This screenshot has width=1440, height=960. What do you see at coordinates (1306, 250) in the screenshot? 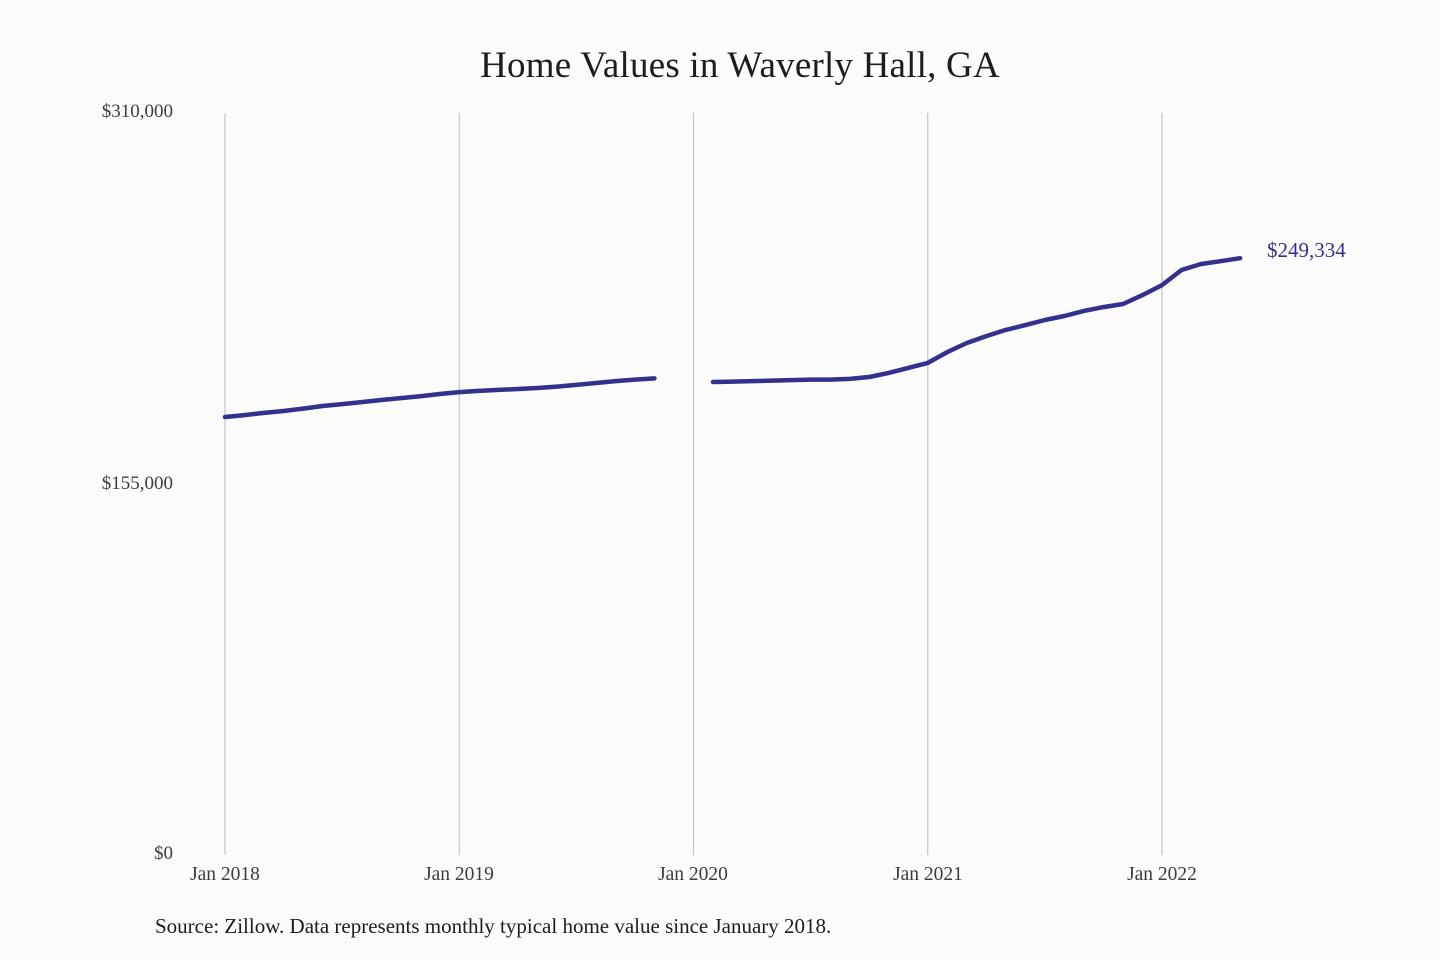
I see `latest-value-annotation: $249,334` at bounding box center [1306, 250].